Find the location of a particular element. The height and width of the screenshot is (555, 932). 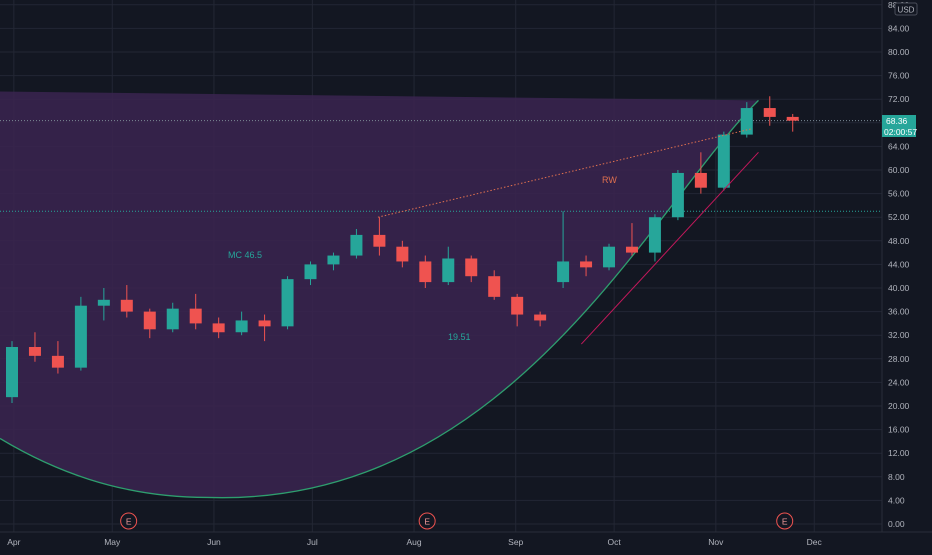

last-price-tag is located at coordinates (899, 120).